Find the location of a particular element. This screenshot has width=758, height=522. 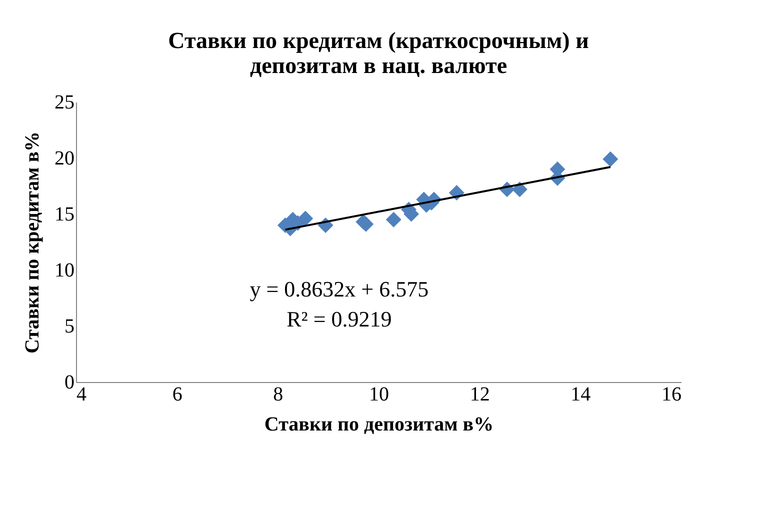

x-tick-label: 16 is located at coordinates (672, 395).